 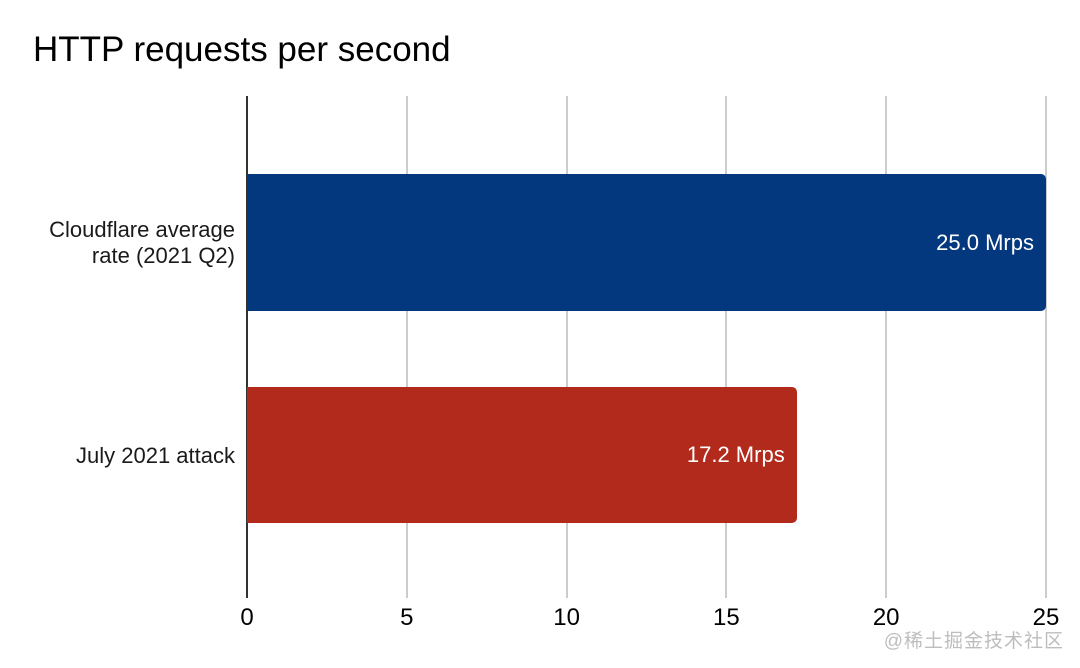 I want to click on x-tick-label: 25, so click(x=1046, y=617).